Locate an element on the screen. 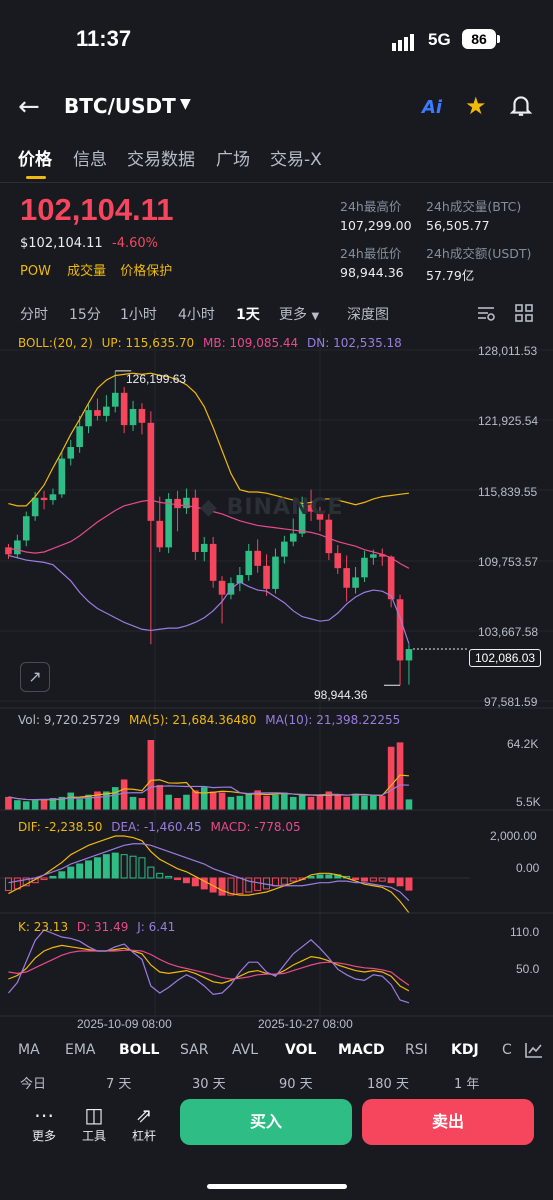 The height and width of the screenshot is (1200, 553). indicator-sar: SAR is located at coordinates (194, 1050).